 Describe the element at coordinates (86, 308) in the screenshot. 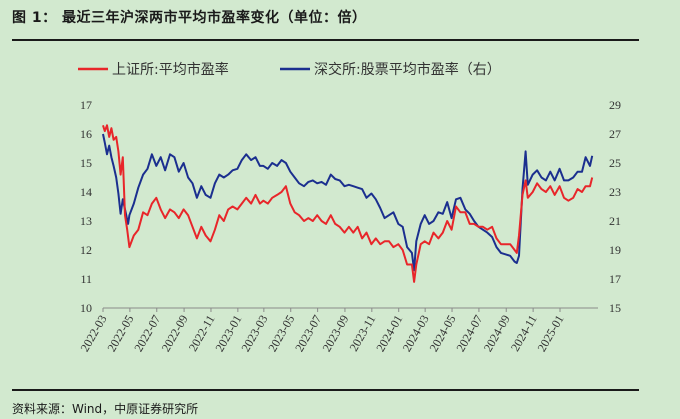

I see `y-left-tick-label: 10` at that location.